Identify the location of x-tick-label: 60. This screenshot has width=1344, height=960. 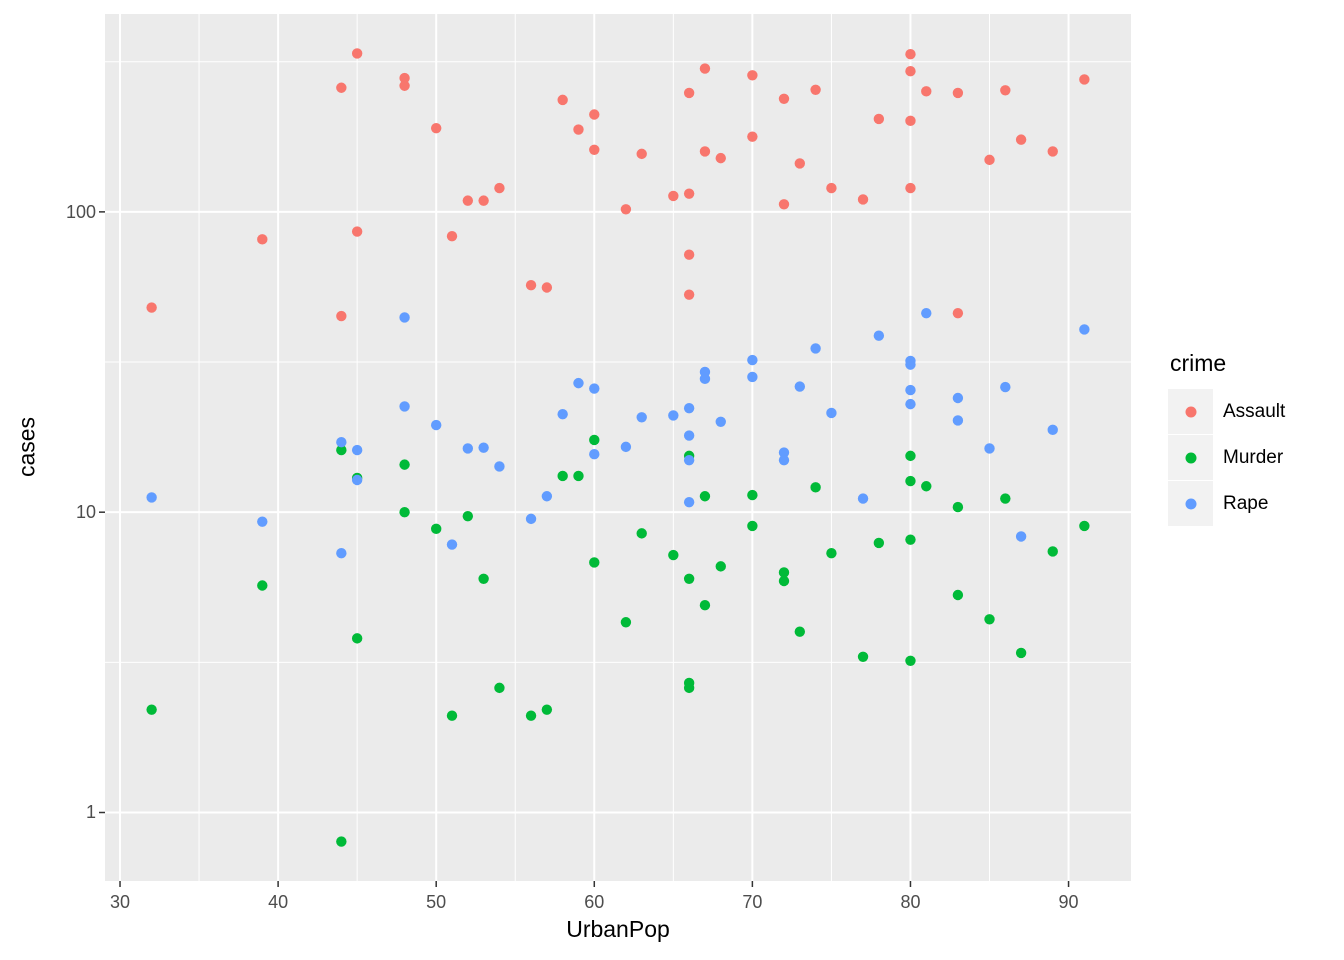
(594, 902).